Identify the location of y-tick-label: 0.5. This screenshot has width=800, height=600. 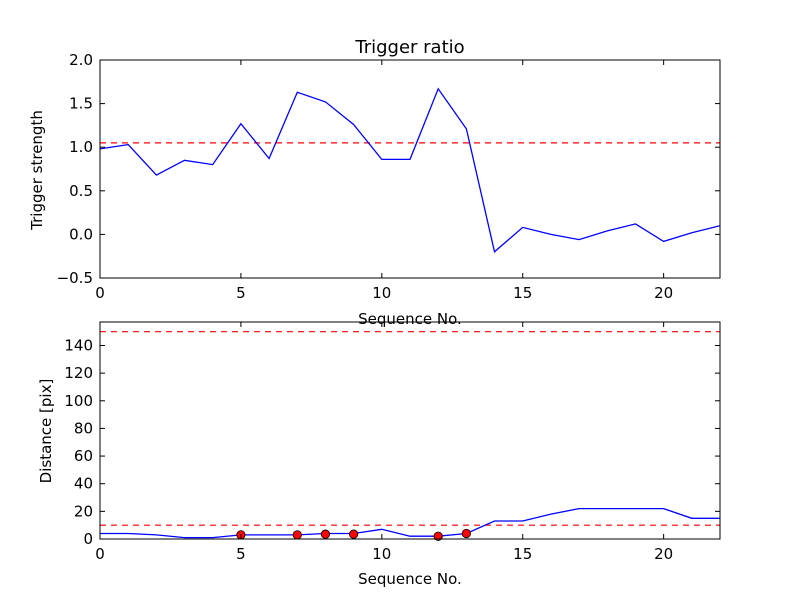
(81, 191).